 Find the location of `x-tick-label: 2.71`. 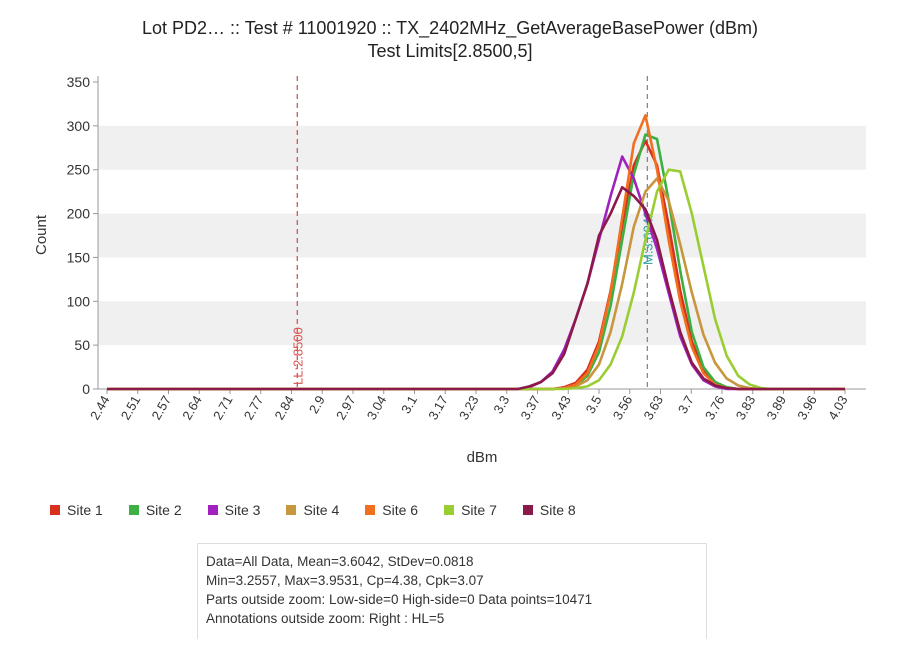

x-tick-label: 2.71 is located at coordinates (223, 407).